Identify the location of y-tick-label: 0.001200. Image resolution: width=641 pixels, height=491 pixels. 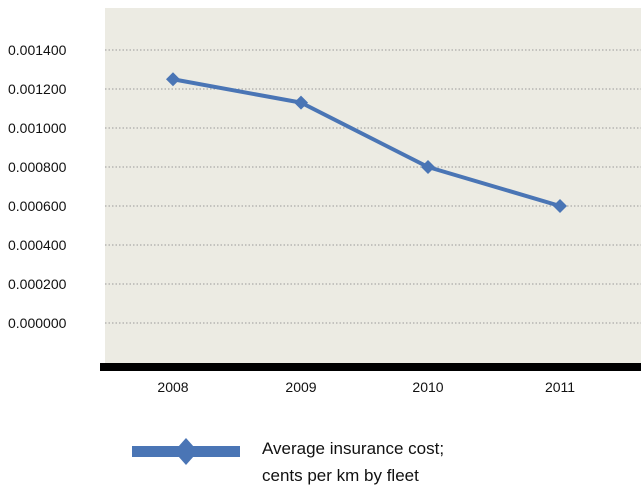
(37, 89).